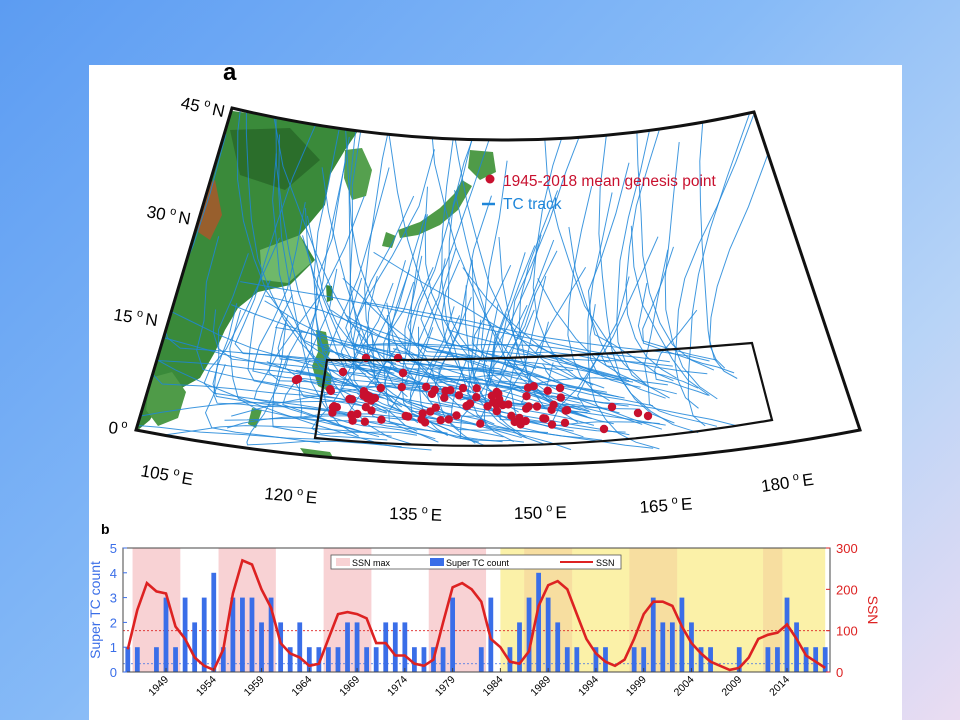  Describe the element at coordinates (779, 686) in the screenshot. I see `x-tick-label: 2014` at that location.